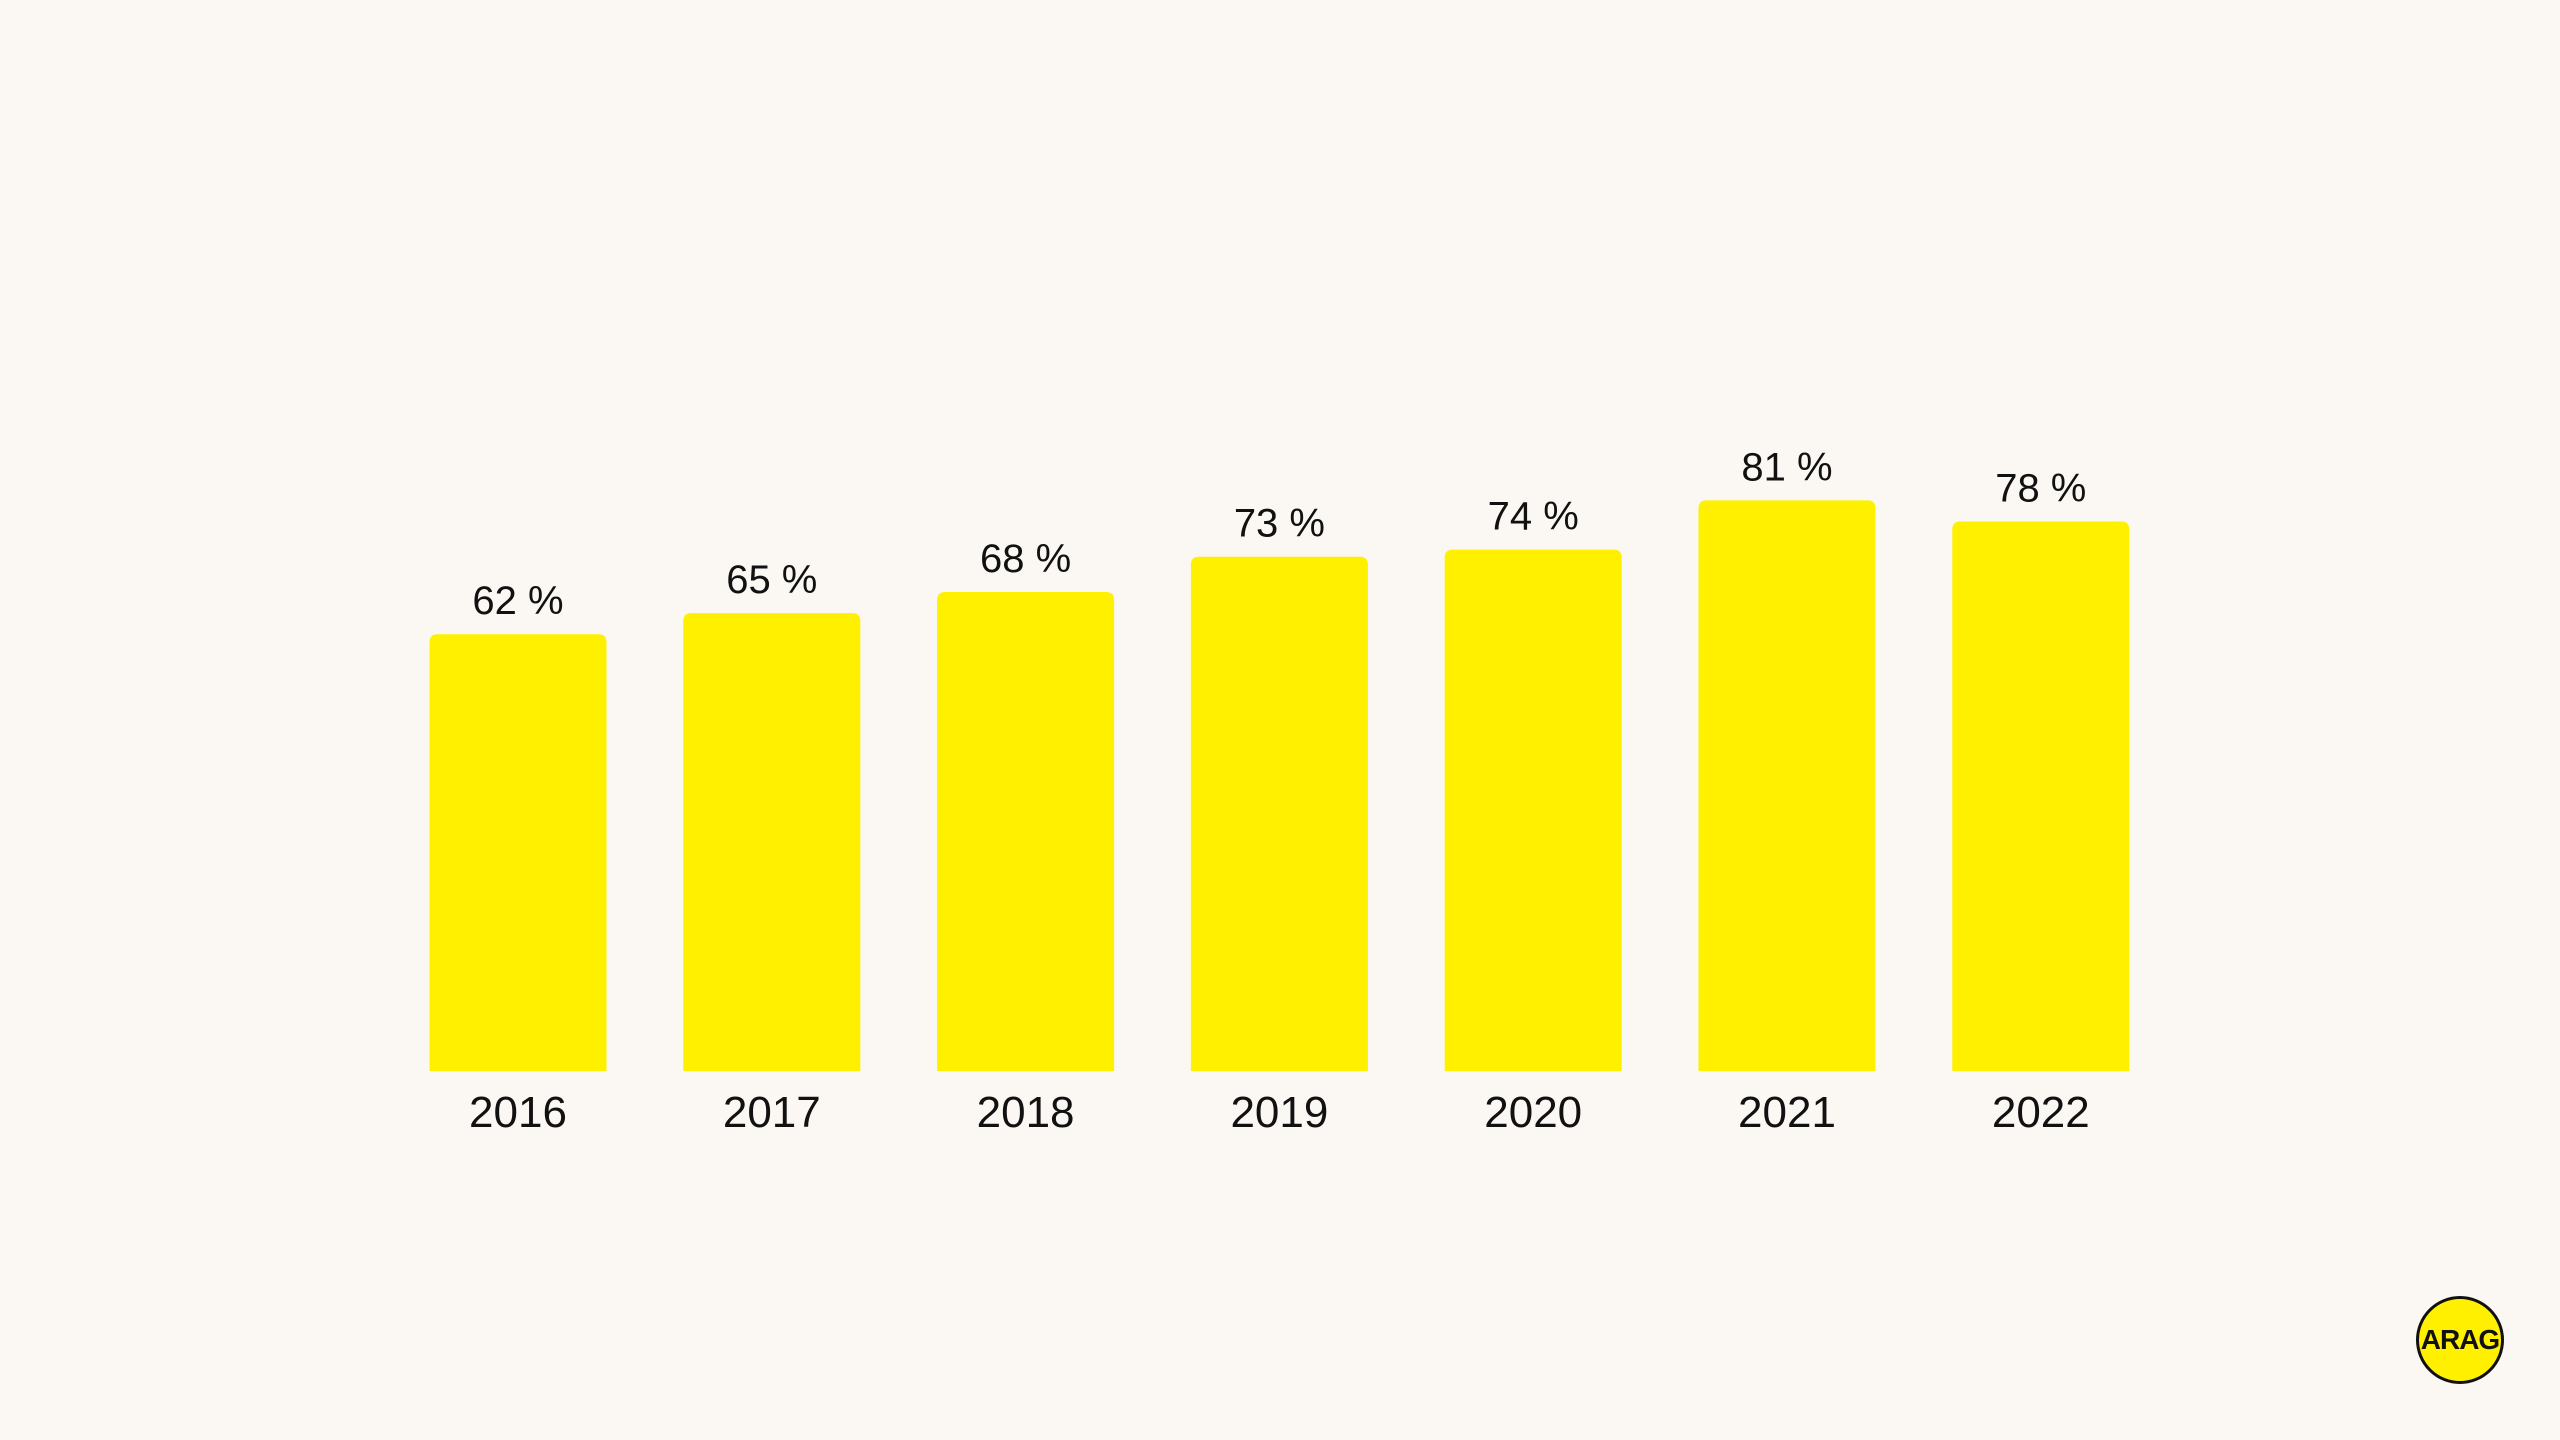 The image size is (2560, 1440). I want to click on category-label-2020: 2020, so click(1533, 1112).